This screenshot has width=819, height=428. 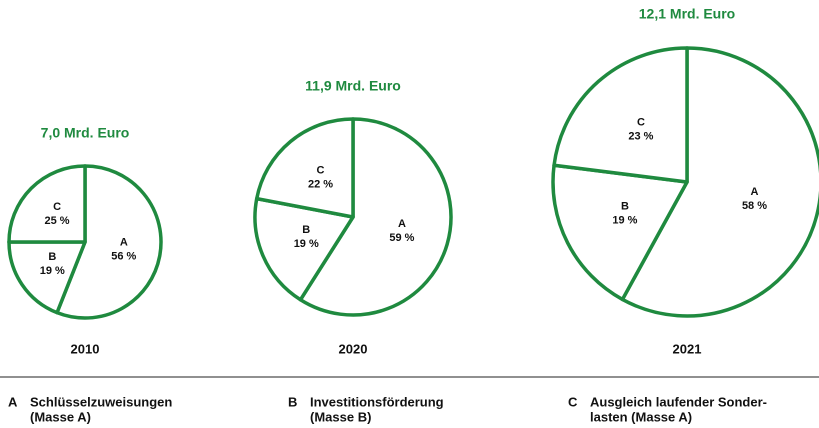 What do you see at coordinates (85, 133) in the screenshot?
I see `pie-title: 7,0 Mrd. Euro` at bounding box center [85, 133].